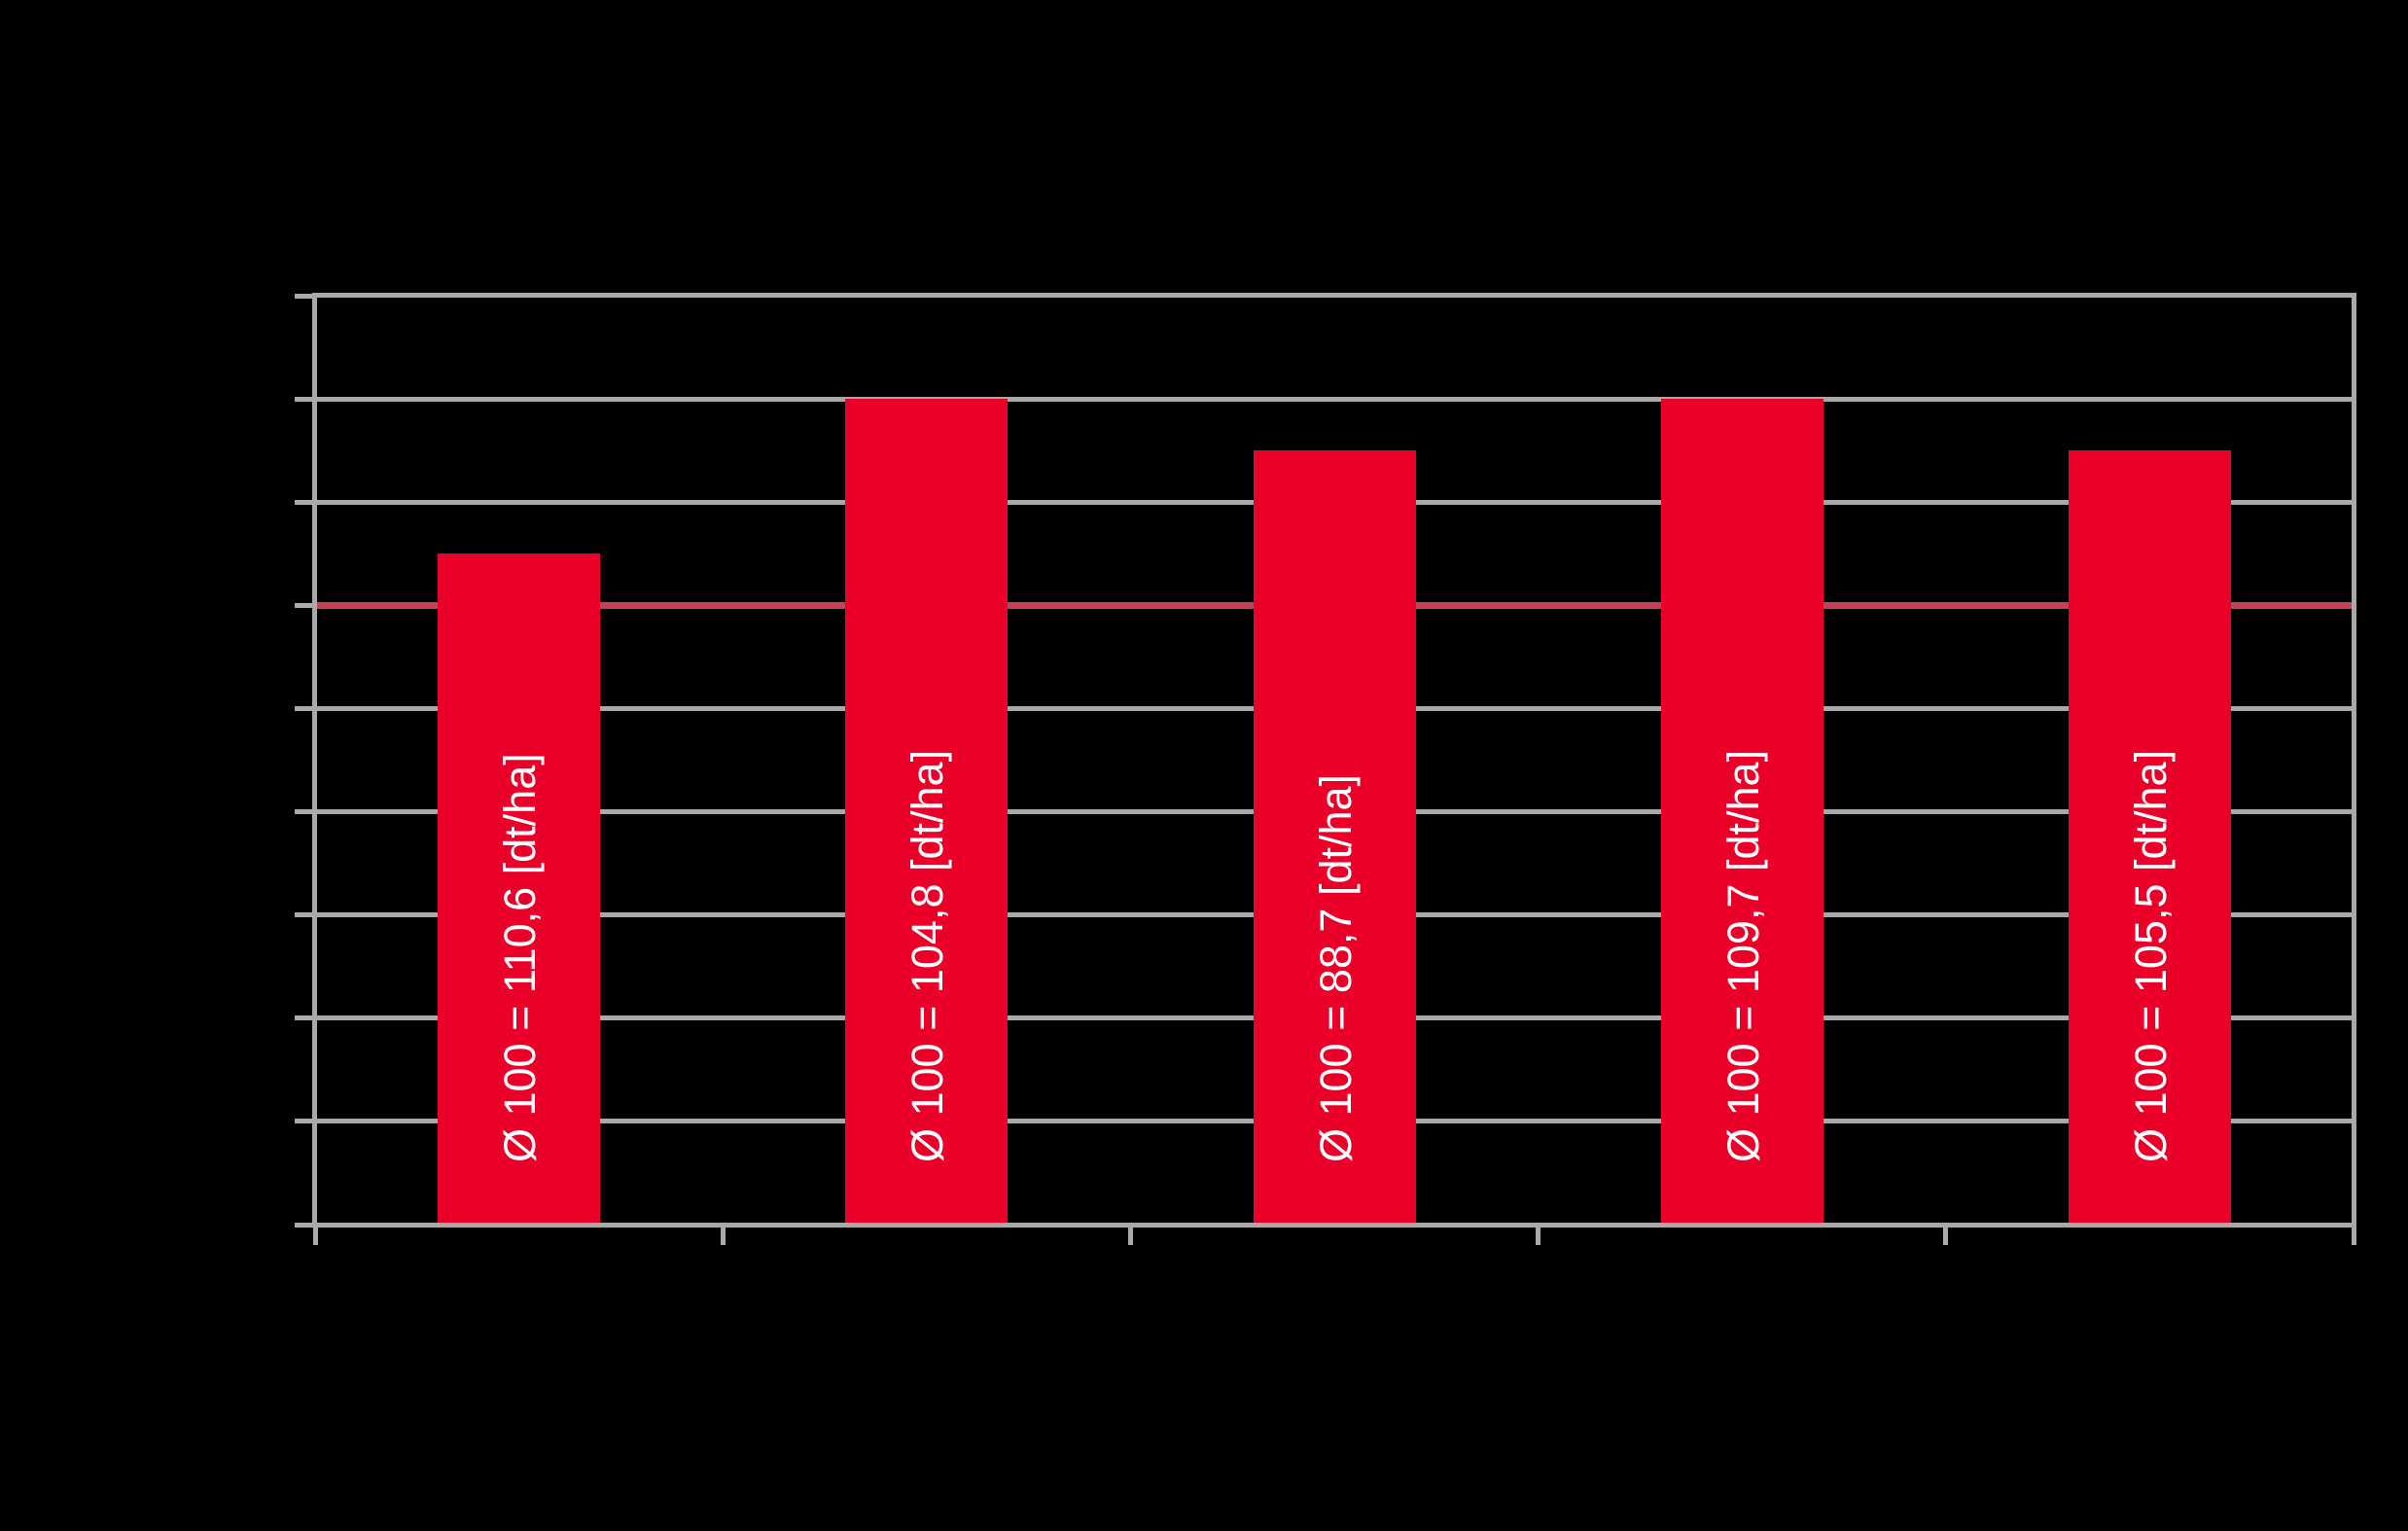  Describe the element at coordinates (519, 957) in the screenshot. I see `bar-value-label: Ø 100 = 110,6 [dt/ha]` at that location.